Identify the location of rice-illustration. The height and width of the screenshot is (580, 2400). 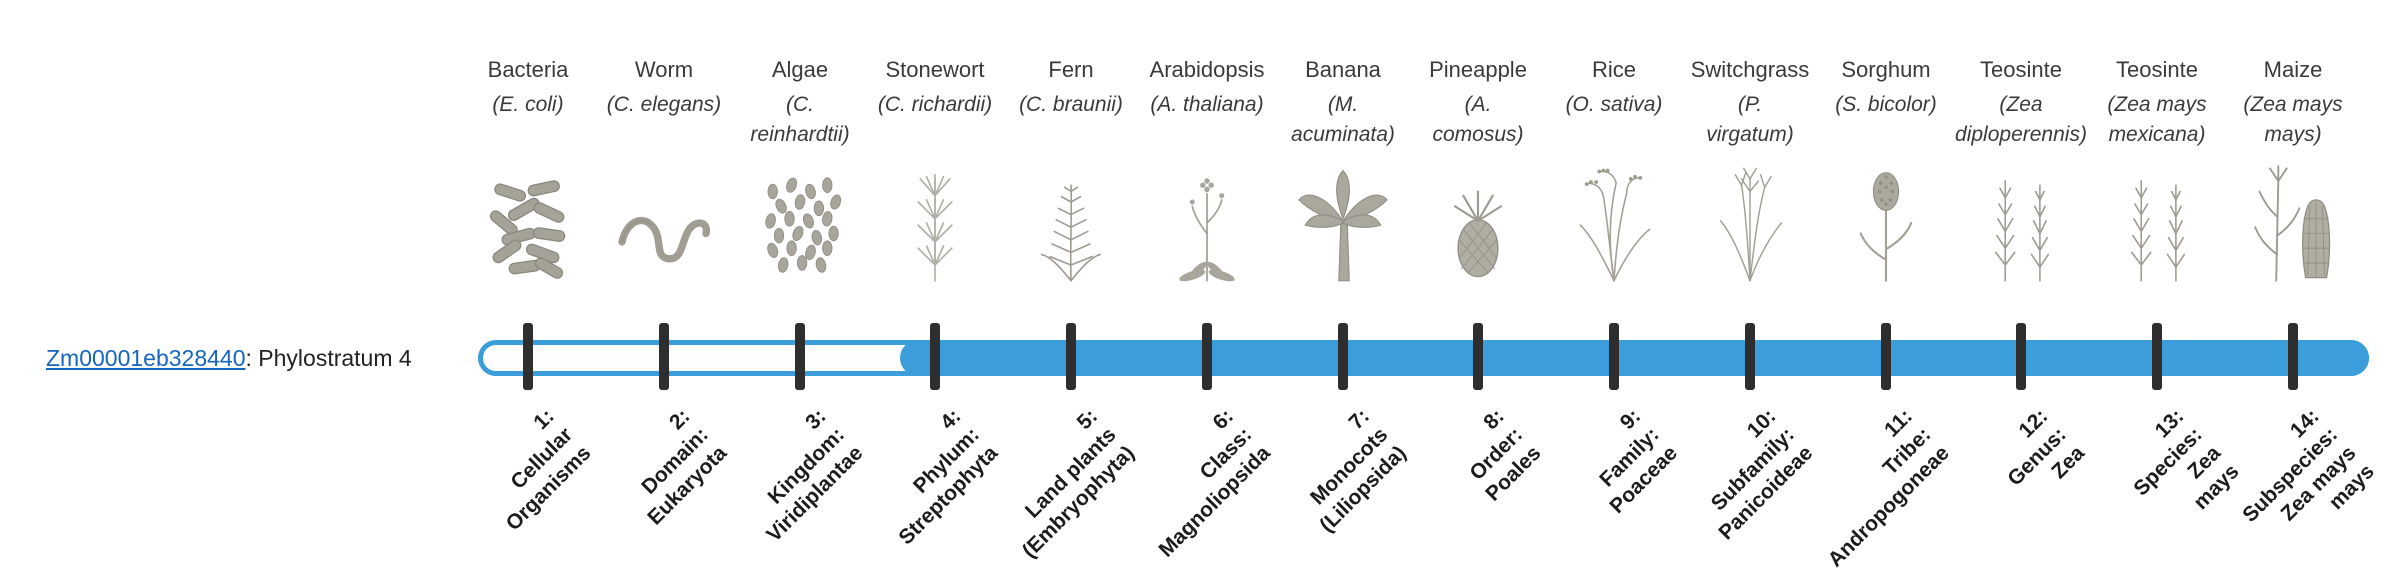
(1614, 223).